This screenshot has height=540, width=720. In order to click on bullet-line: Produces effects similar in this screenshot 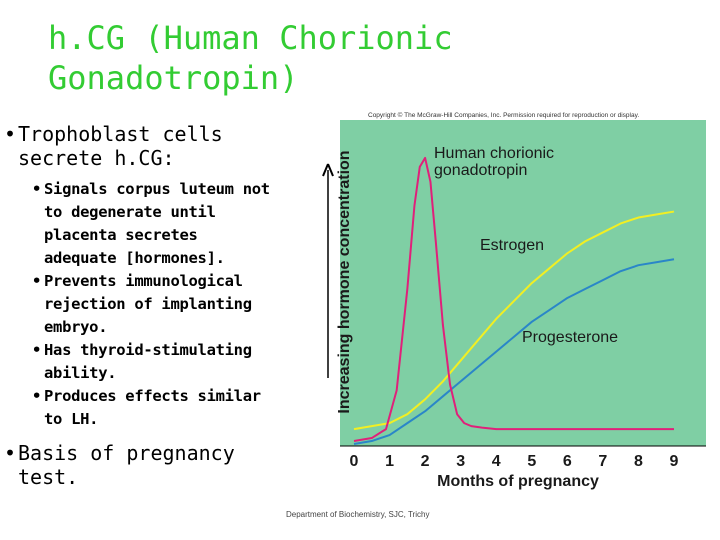, I will do `click(152, 396)`.